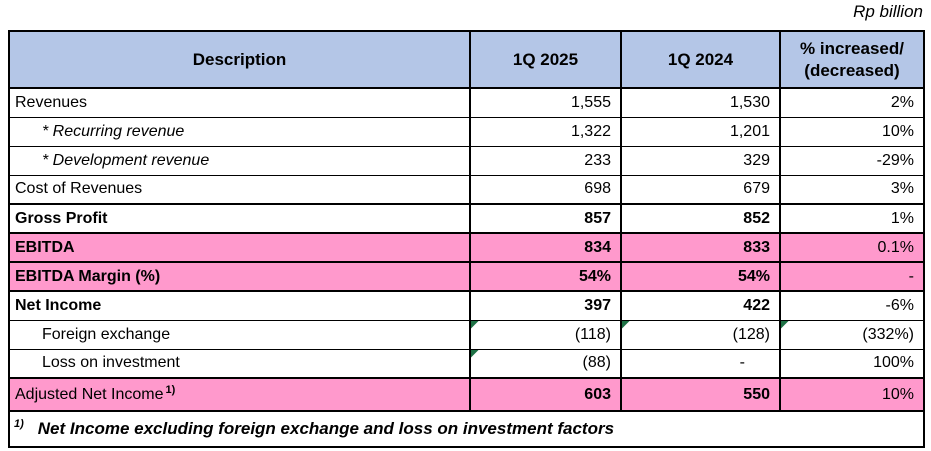  I want to click on pct-change-cell: -, so click(852, 276).